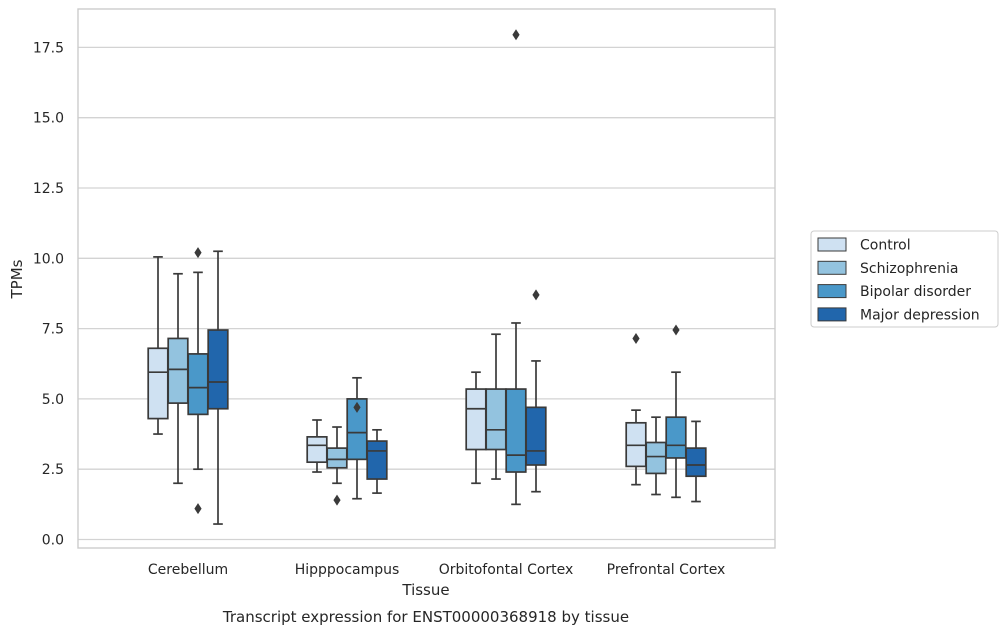  What do you see at coordinates (53, 541) in the screenshot?
I see `y-tick-label: 0.0` at bounding box center [53, 541].